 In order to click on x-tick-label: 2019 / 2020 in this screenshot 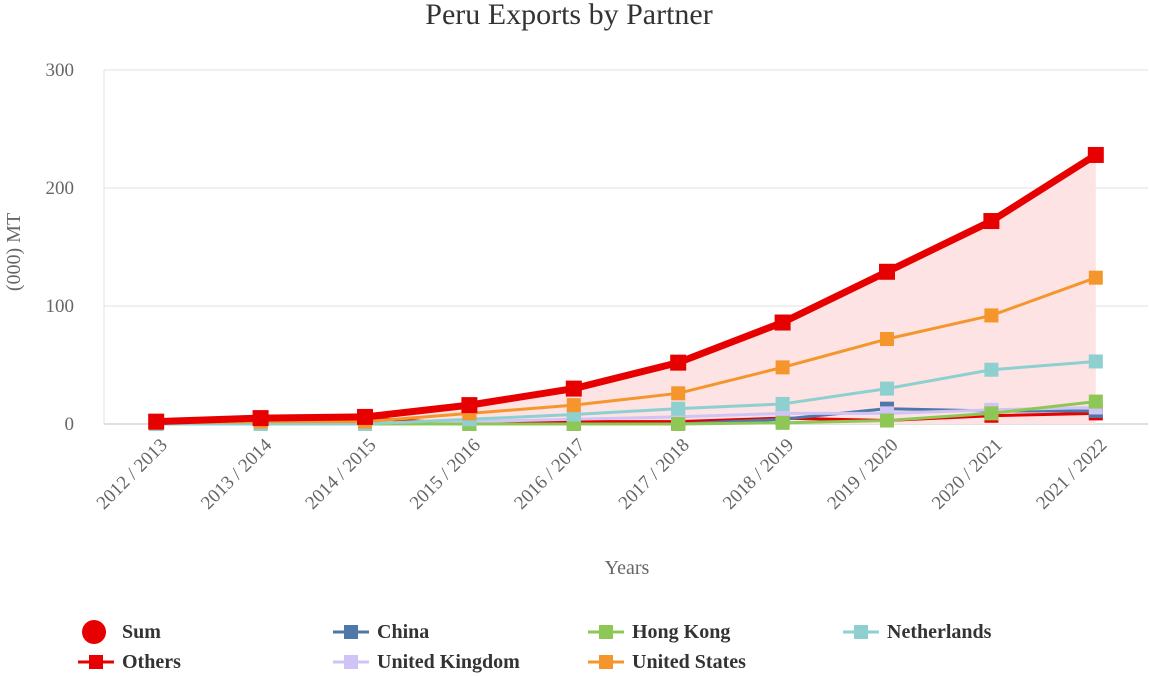, I will do `click(862, 474)`.